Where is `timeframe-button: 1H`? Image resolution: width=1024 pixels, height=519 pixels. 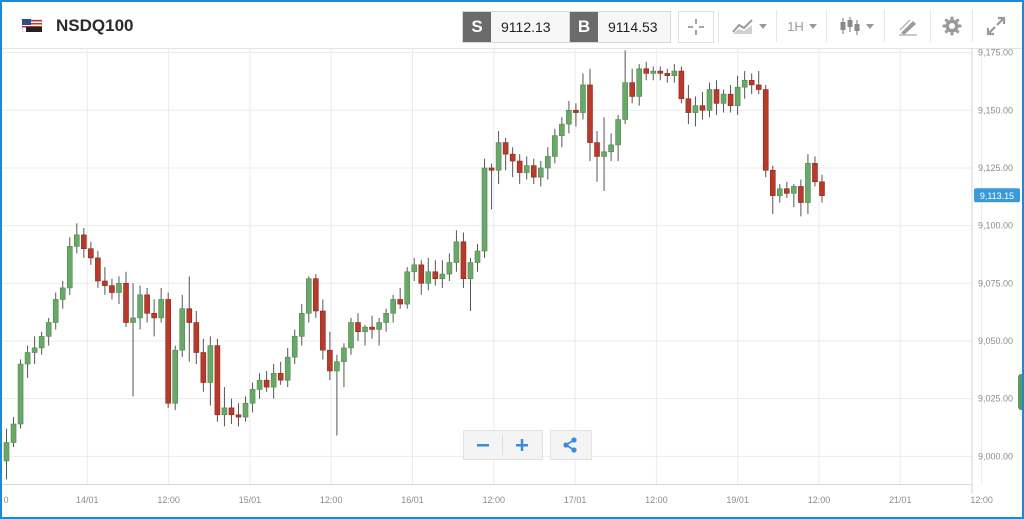 timeframe-button: 1H is located at coordinates (802, 26).